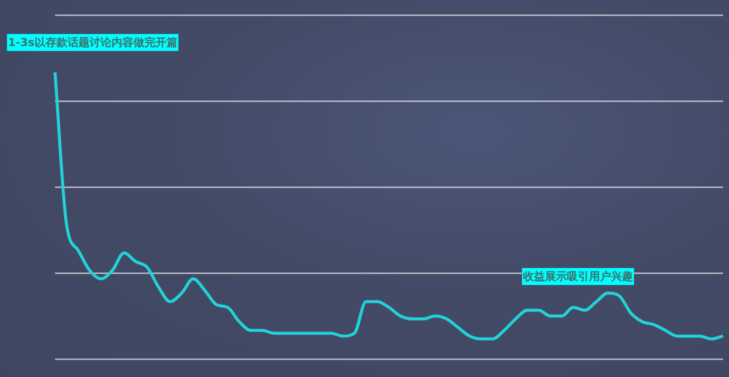 The height and width of the screenshot is (377, 729). I want to click on annotation: 收益展示吸引用户兴趣, so click(578, 276).